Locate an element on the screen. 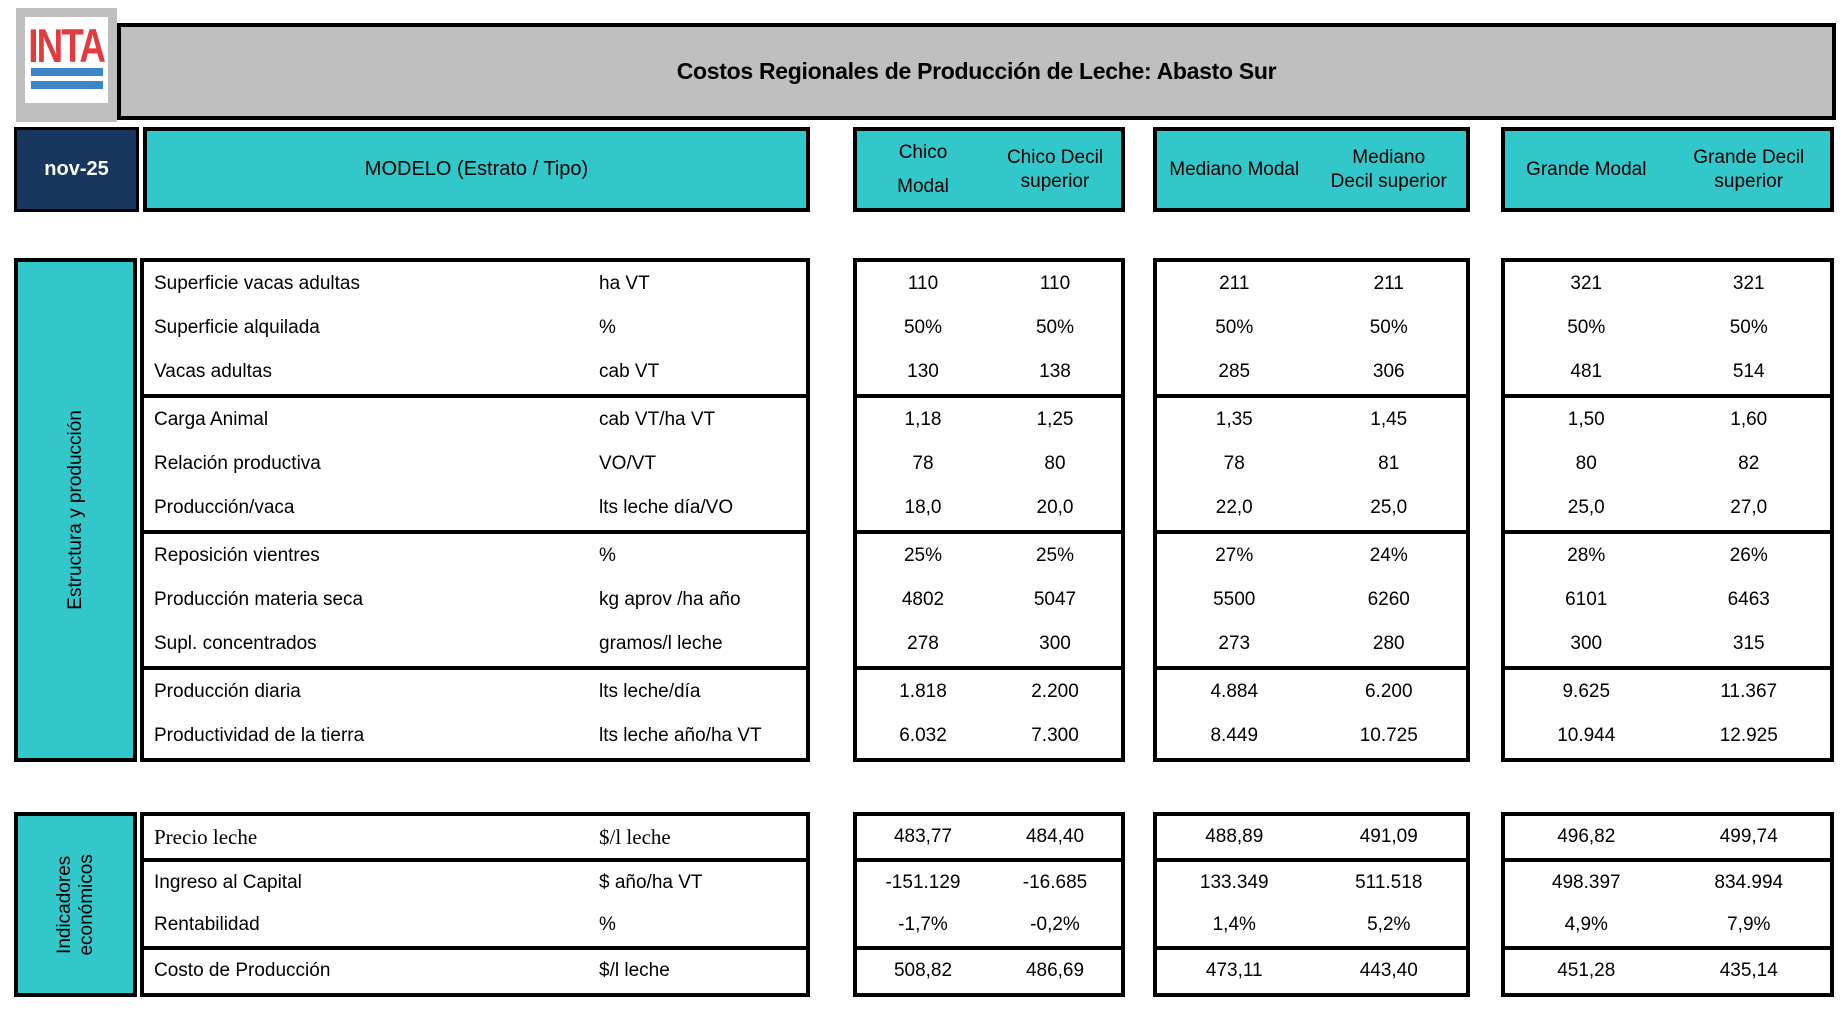 This screenshot has height=1009, width=1844. value-cell: 306 is located at coordinates (1388, 371).